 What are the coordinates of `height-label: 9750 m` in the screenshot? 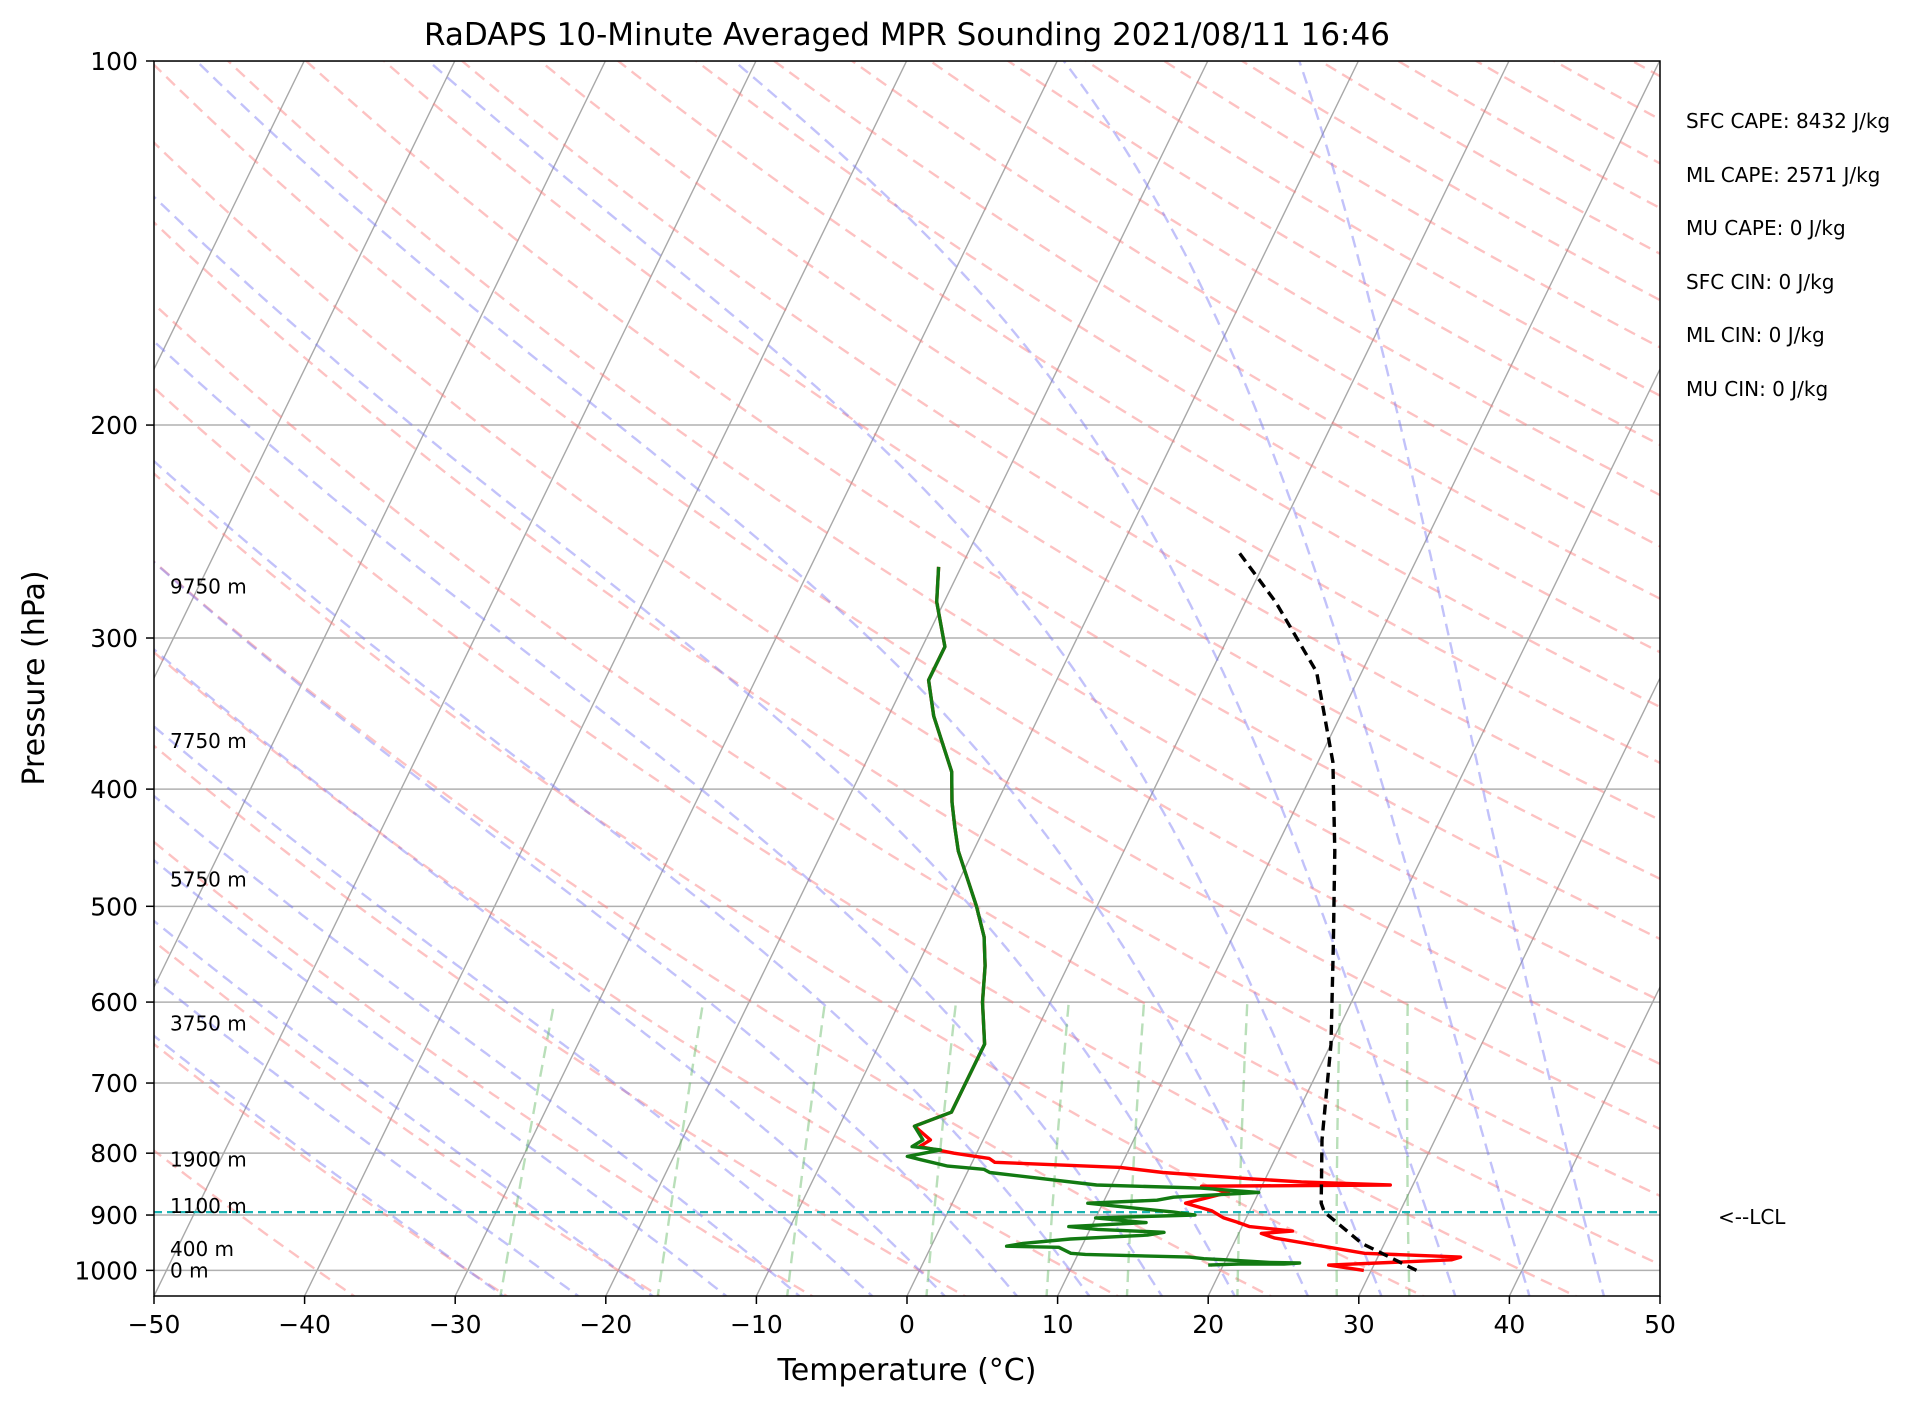 It's located at (208, 587).